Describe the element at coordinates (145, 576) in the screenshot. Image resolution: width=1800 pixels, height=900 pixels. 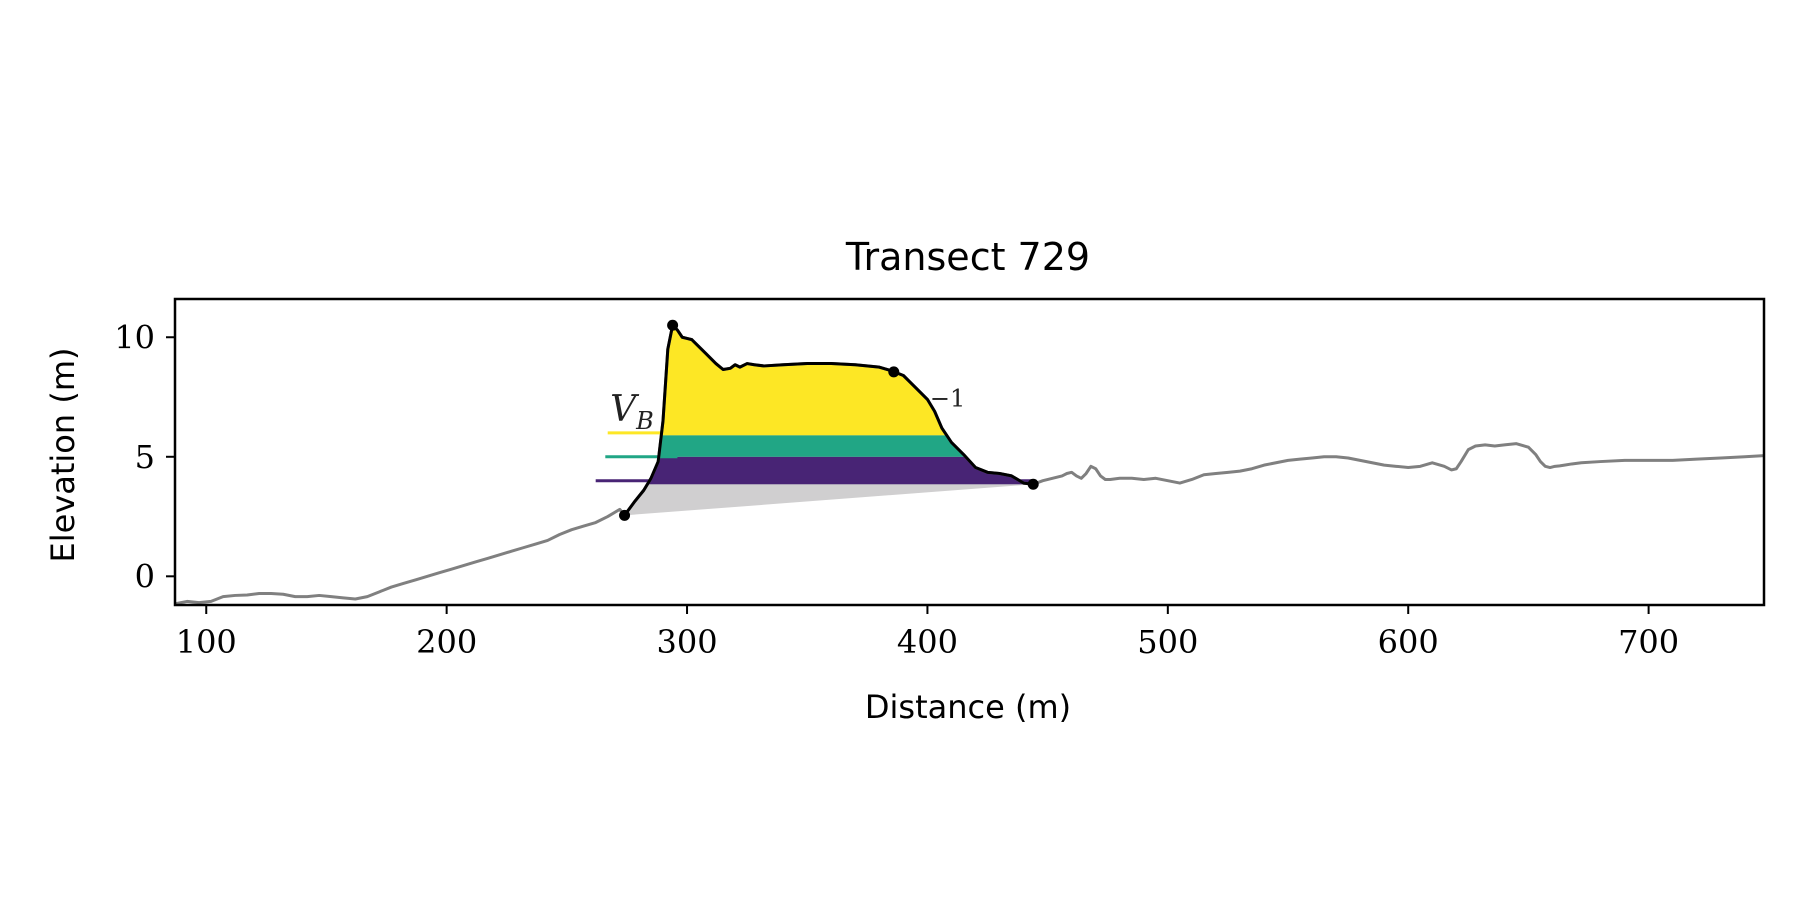
I see `y-tick-label: 0` at that location.